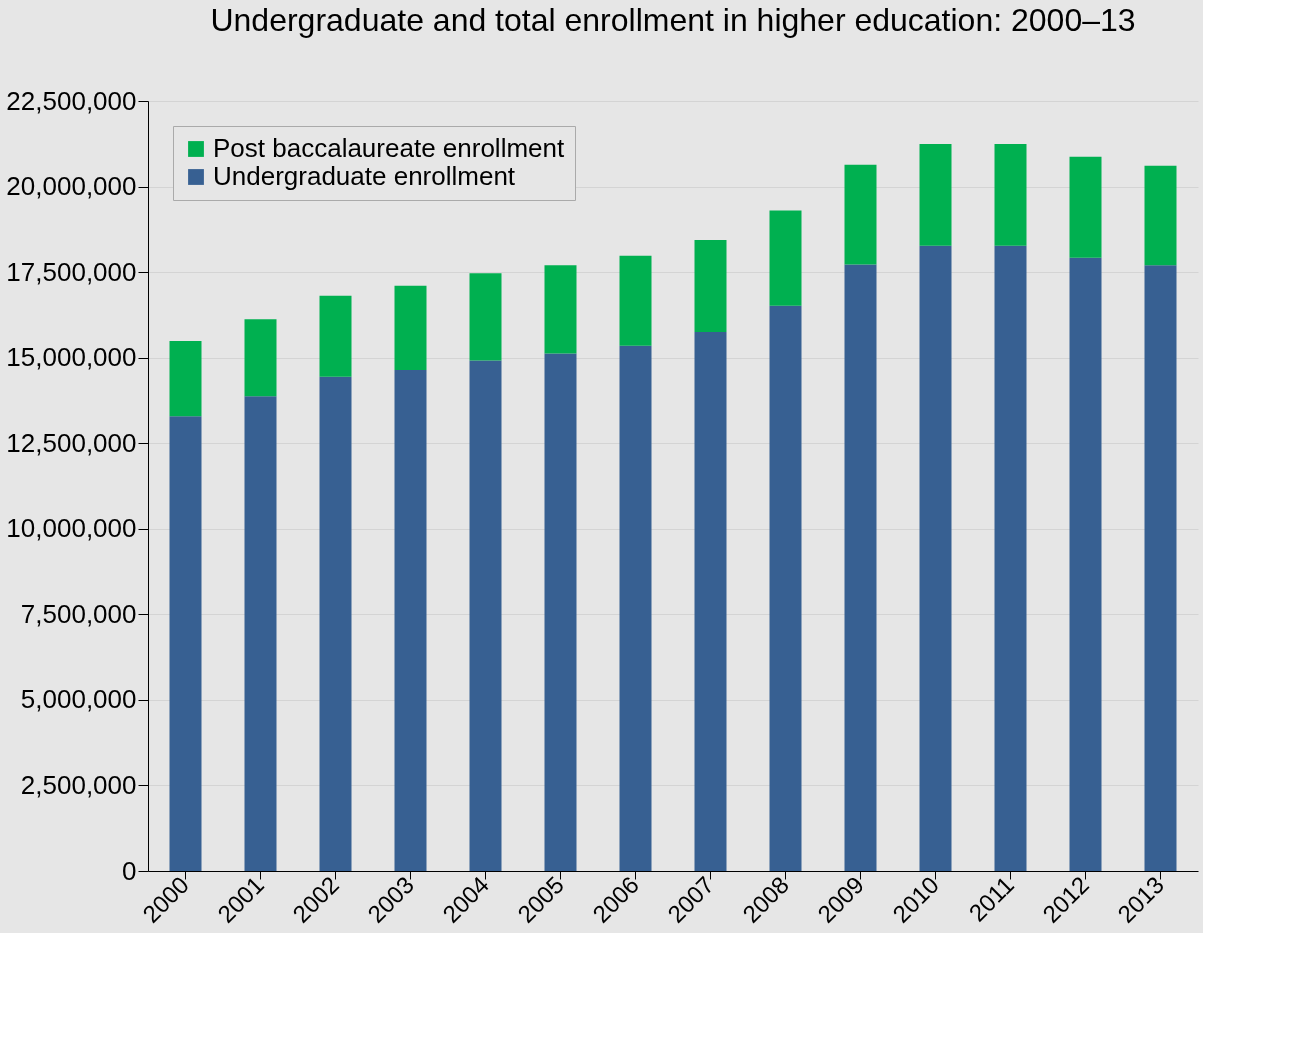 The height and width of the screenshot is (1042, 1309). Describe the element at coordinates (78, 613) in the screenshot. I see `y-tick-label: 7,500,000` at that location.